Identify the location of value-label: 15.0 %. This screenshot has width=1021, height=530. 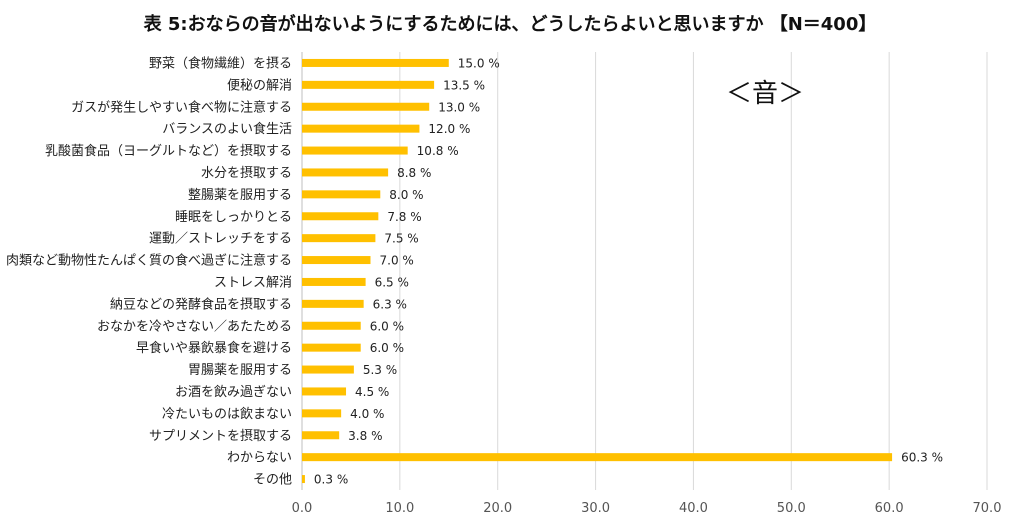
(479, 63).